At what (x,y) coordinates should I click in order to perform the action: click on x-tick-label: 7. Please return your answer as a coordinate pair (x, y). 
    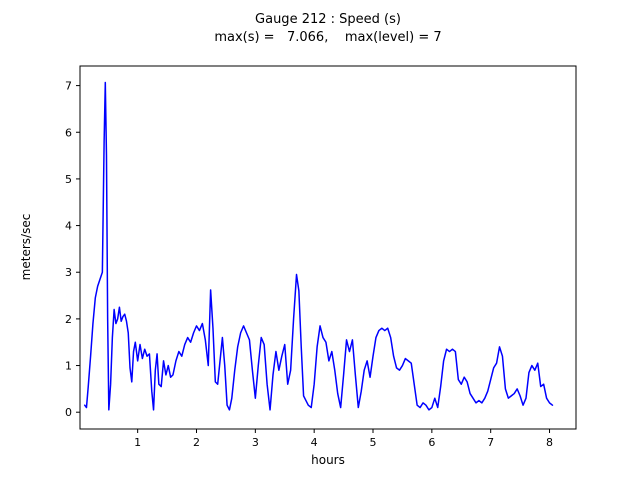
    Looking at the image, I should click on (490, 442).